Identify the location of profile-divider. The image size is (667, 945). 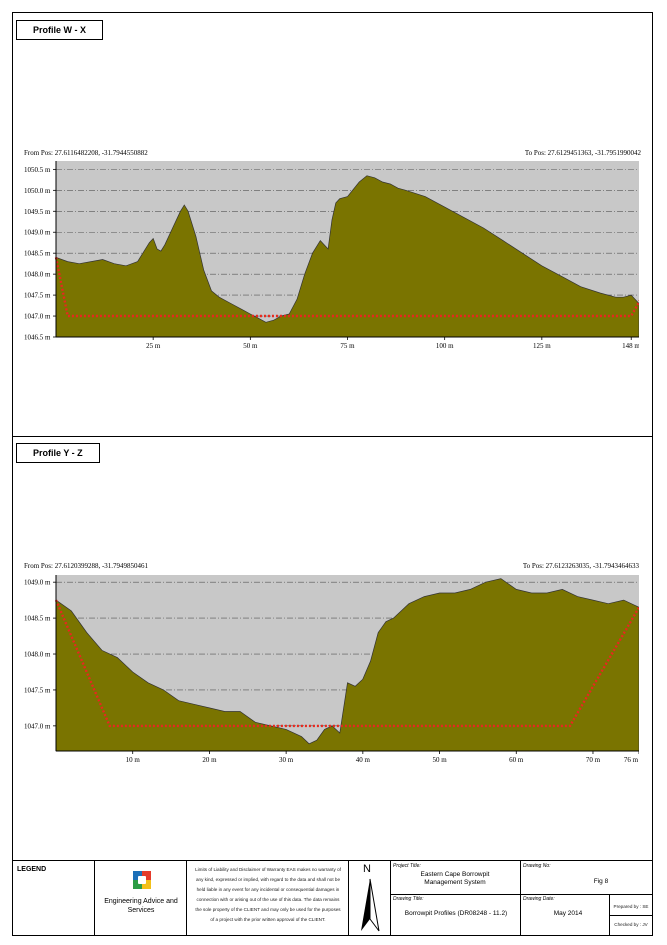
(332, 436).